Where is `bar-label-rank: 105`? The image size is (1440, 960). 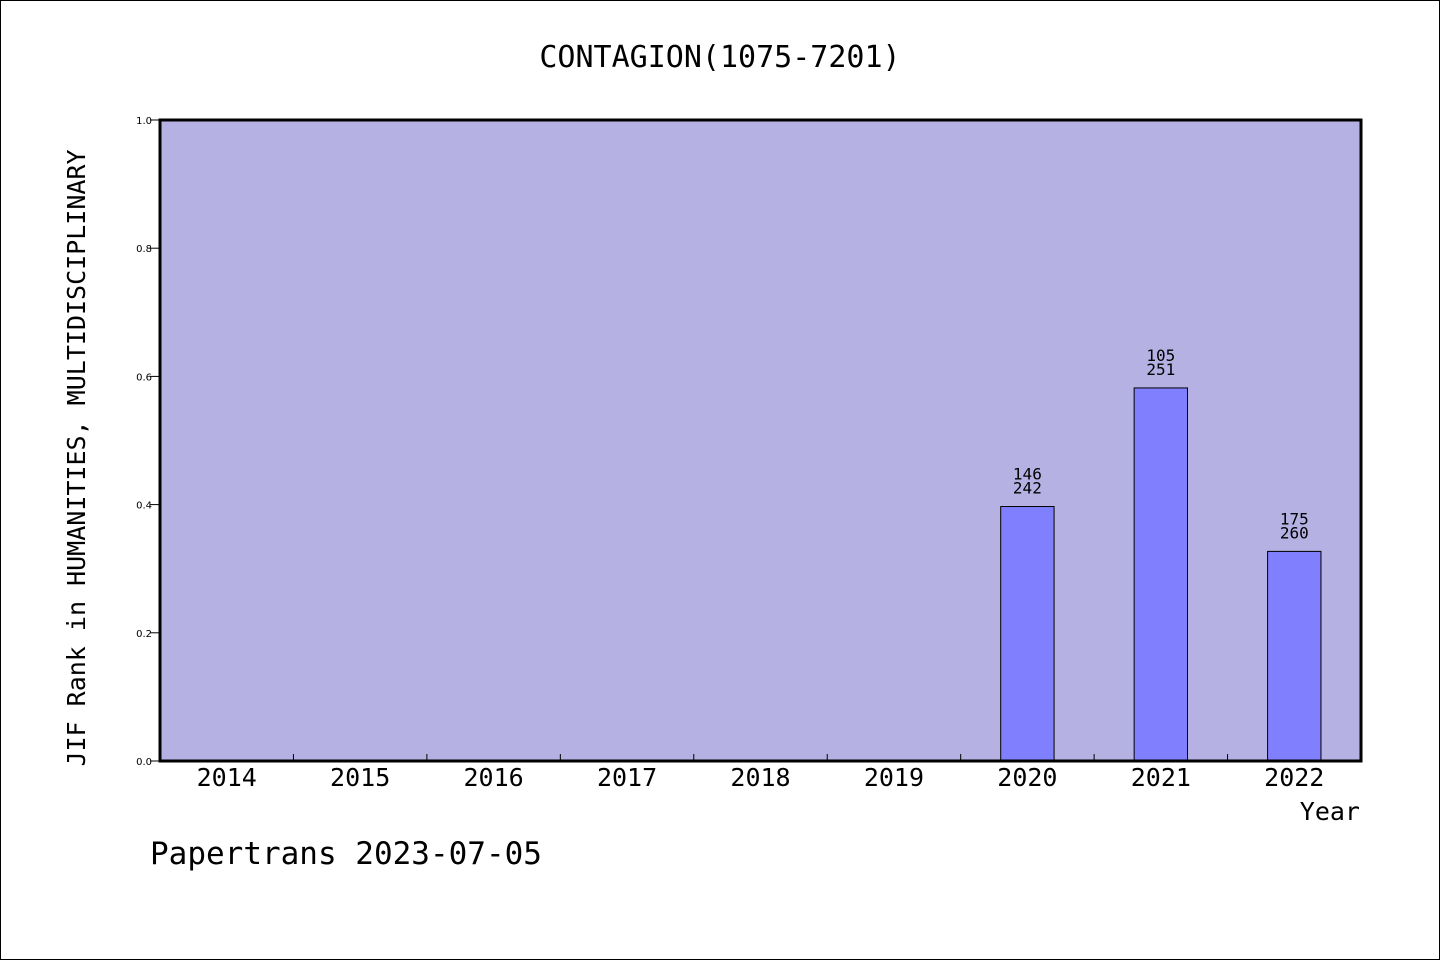
bar-label-rank: 105 is located at coordinates (1160, 355).